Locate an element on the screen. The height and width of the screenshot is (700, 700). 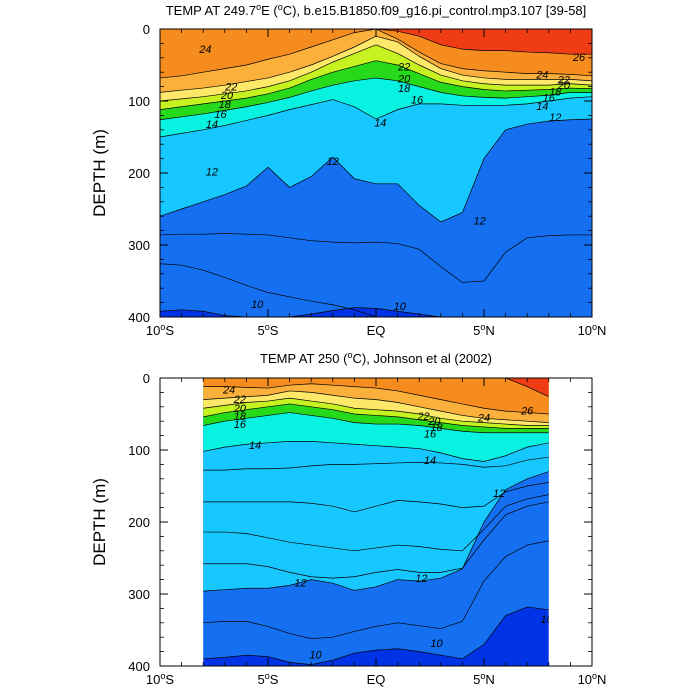
y-tick-label: 400 is located at coordinates (139, 317).